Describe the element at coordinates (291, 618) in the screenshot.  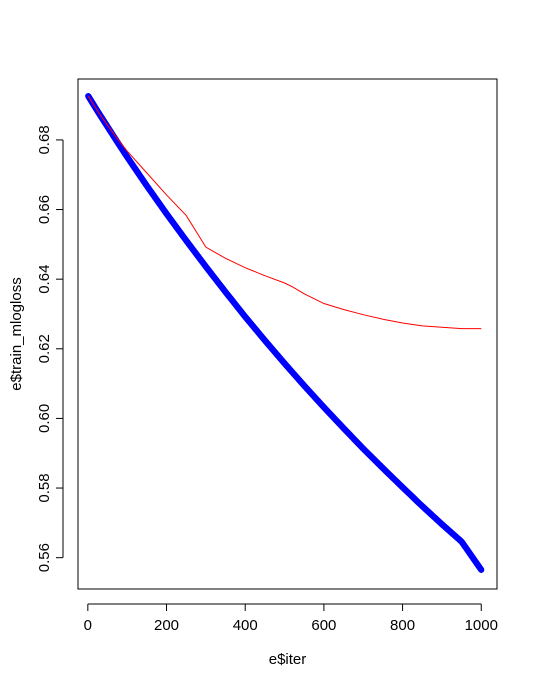
I see `x-axis: 0 200 400 600 800 1000` at that location.